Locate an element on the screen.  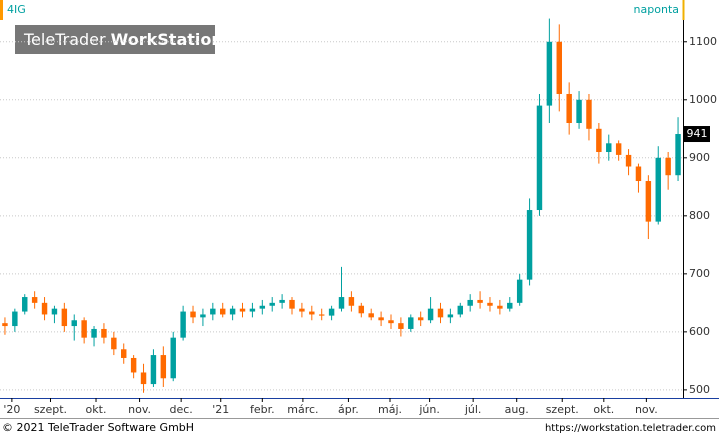
chart-subtitle: naponta is located at coordinates (656, 9).